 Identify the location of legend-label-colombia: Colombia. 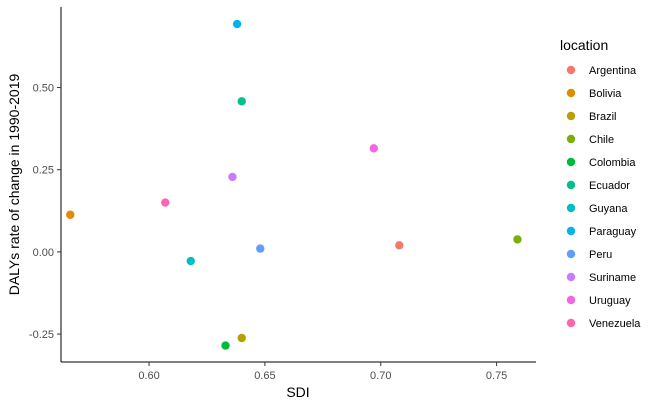
(612, 163).